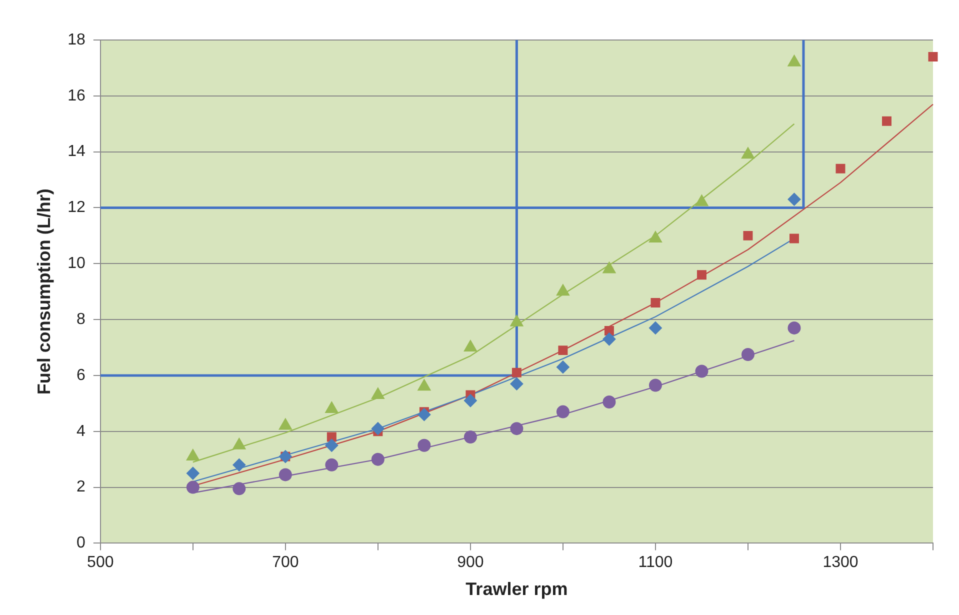  Describe the element at coordinates (44, 291) in the screenshot. I see `y-axis-title: Fuel consumption (L/hr)` at that location.